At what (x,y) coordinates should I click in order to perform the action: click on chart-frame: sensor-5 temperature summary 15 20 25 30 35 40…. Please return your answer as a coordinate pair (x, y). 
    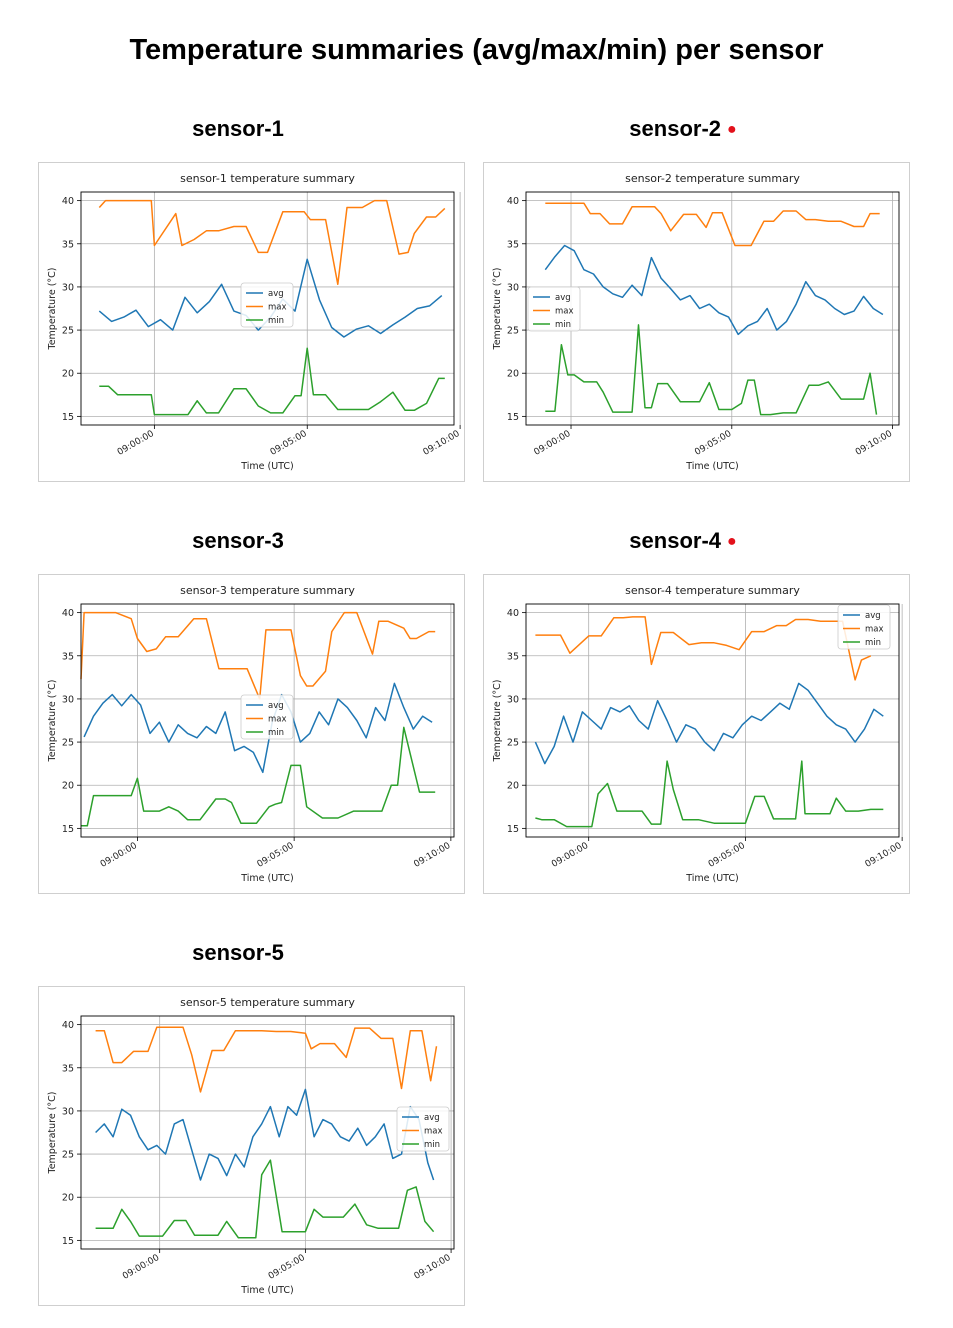
    Looking at the image, I should click on (251, 1146).